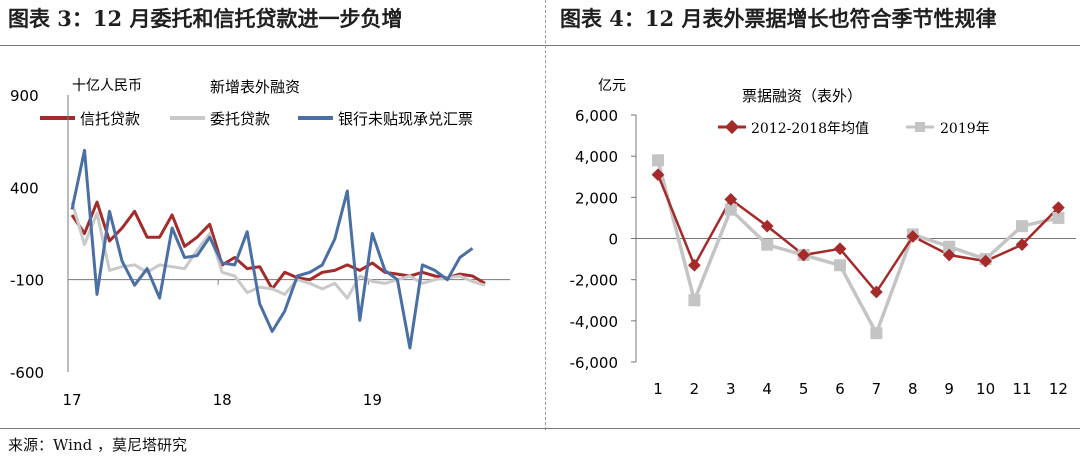 The height and width of the screenshot is (461, 1080). Describe the element at coordinates (27, 234) in the screenshot. I see `left-y-tick-labels: 900 400 -100 -600` at that location.